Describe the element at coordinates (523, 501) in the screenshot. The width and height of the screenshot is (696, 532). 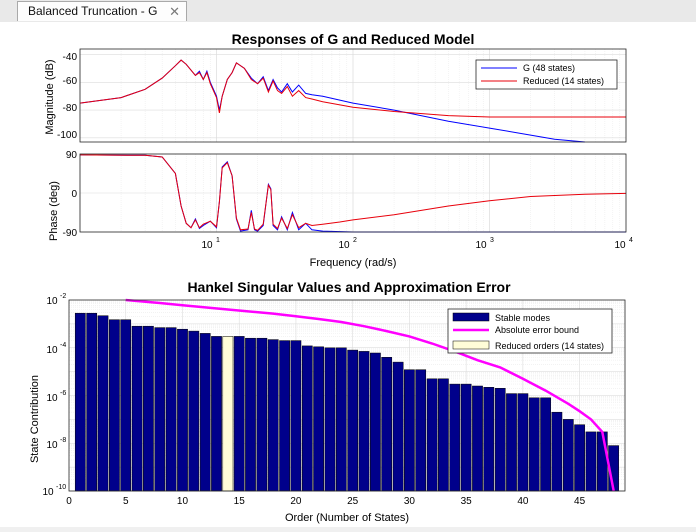
I see `hankel-xtick: 40` at that location.